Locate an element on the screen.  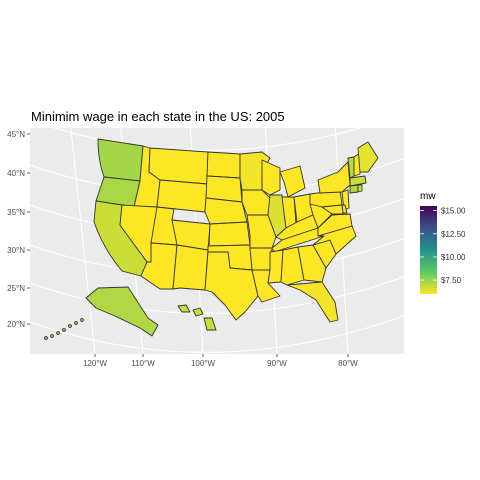
y-tick-label: 30°N is located at coordinates (16, 250).